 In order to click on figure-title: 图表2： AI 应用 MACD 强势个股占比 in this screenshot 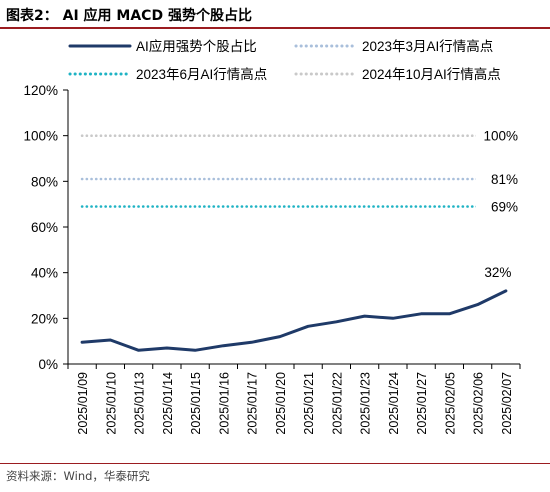, I will do `click(129, 16)`.